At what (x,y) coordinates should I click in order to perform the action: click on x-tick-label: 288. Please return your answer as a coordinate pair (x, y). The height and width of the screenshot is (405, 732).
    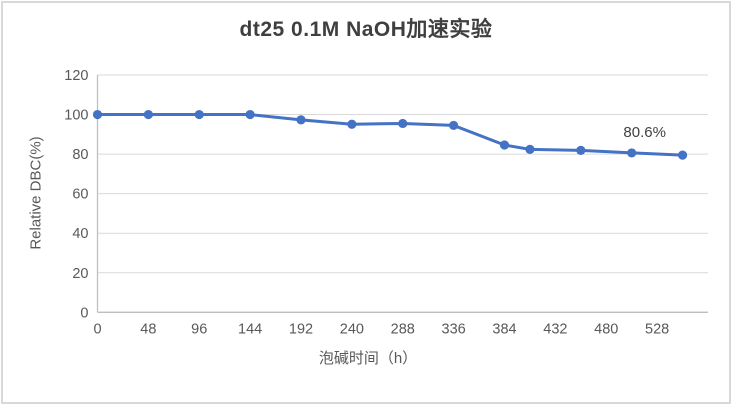
    Looking at the image, I should click on (403, 329).